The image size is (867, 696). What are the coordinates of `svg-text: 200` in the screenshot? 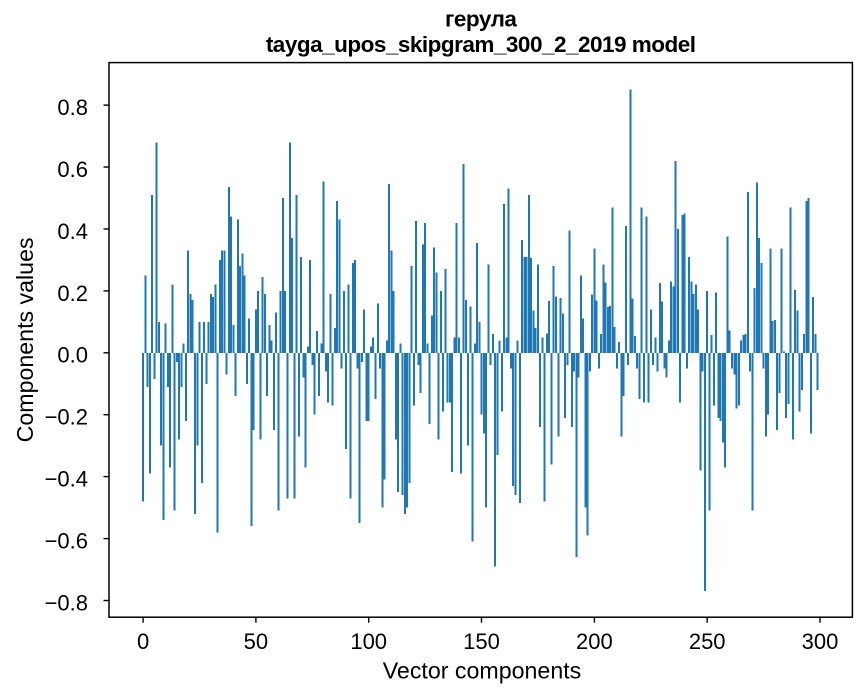 It's located at (594, 641).